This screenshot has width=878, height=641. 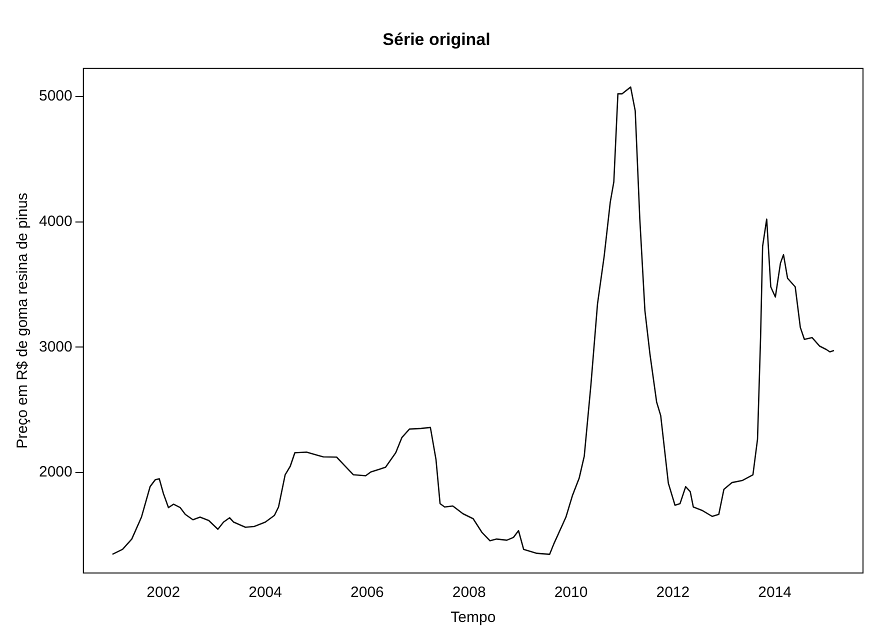 What do you see at coordinates (469, 593) in the screenshot?
I see `x-tick-label: 2008` at bounding box center [469, 593].